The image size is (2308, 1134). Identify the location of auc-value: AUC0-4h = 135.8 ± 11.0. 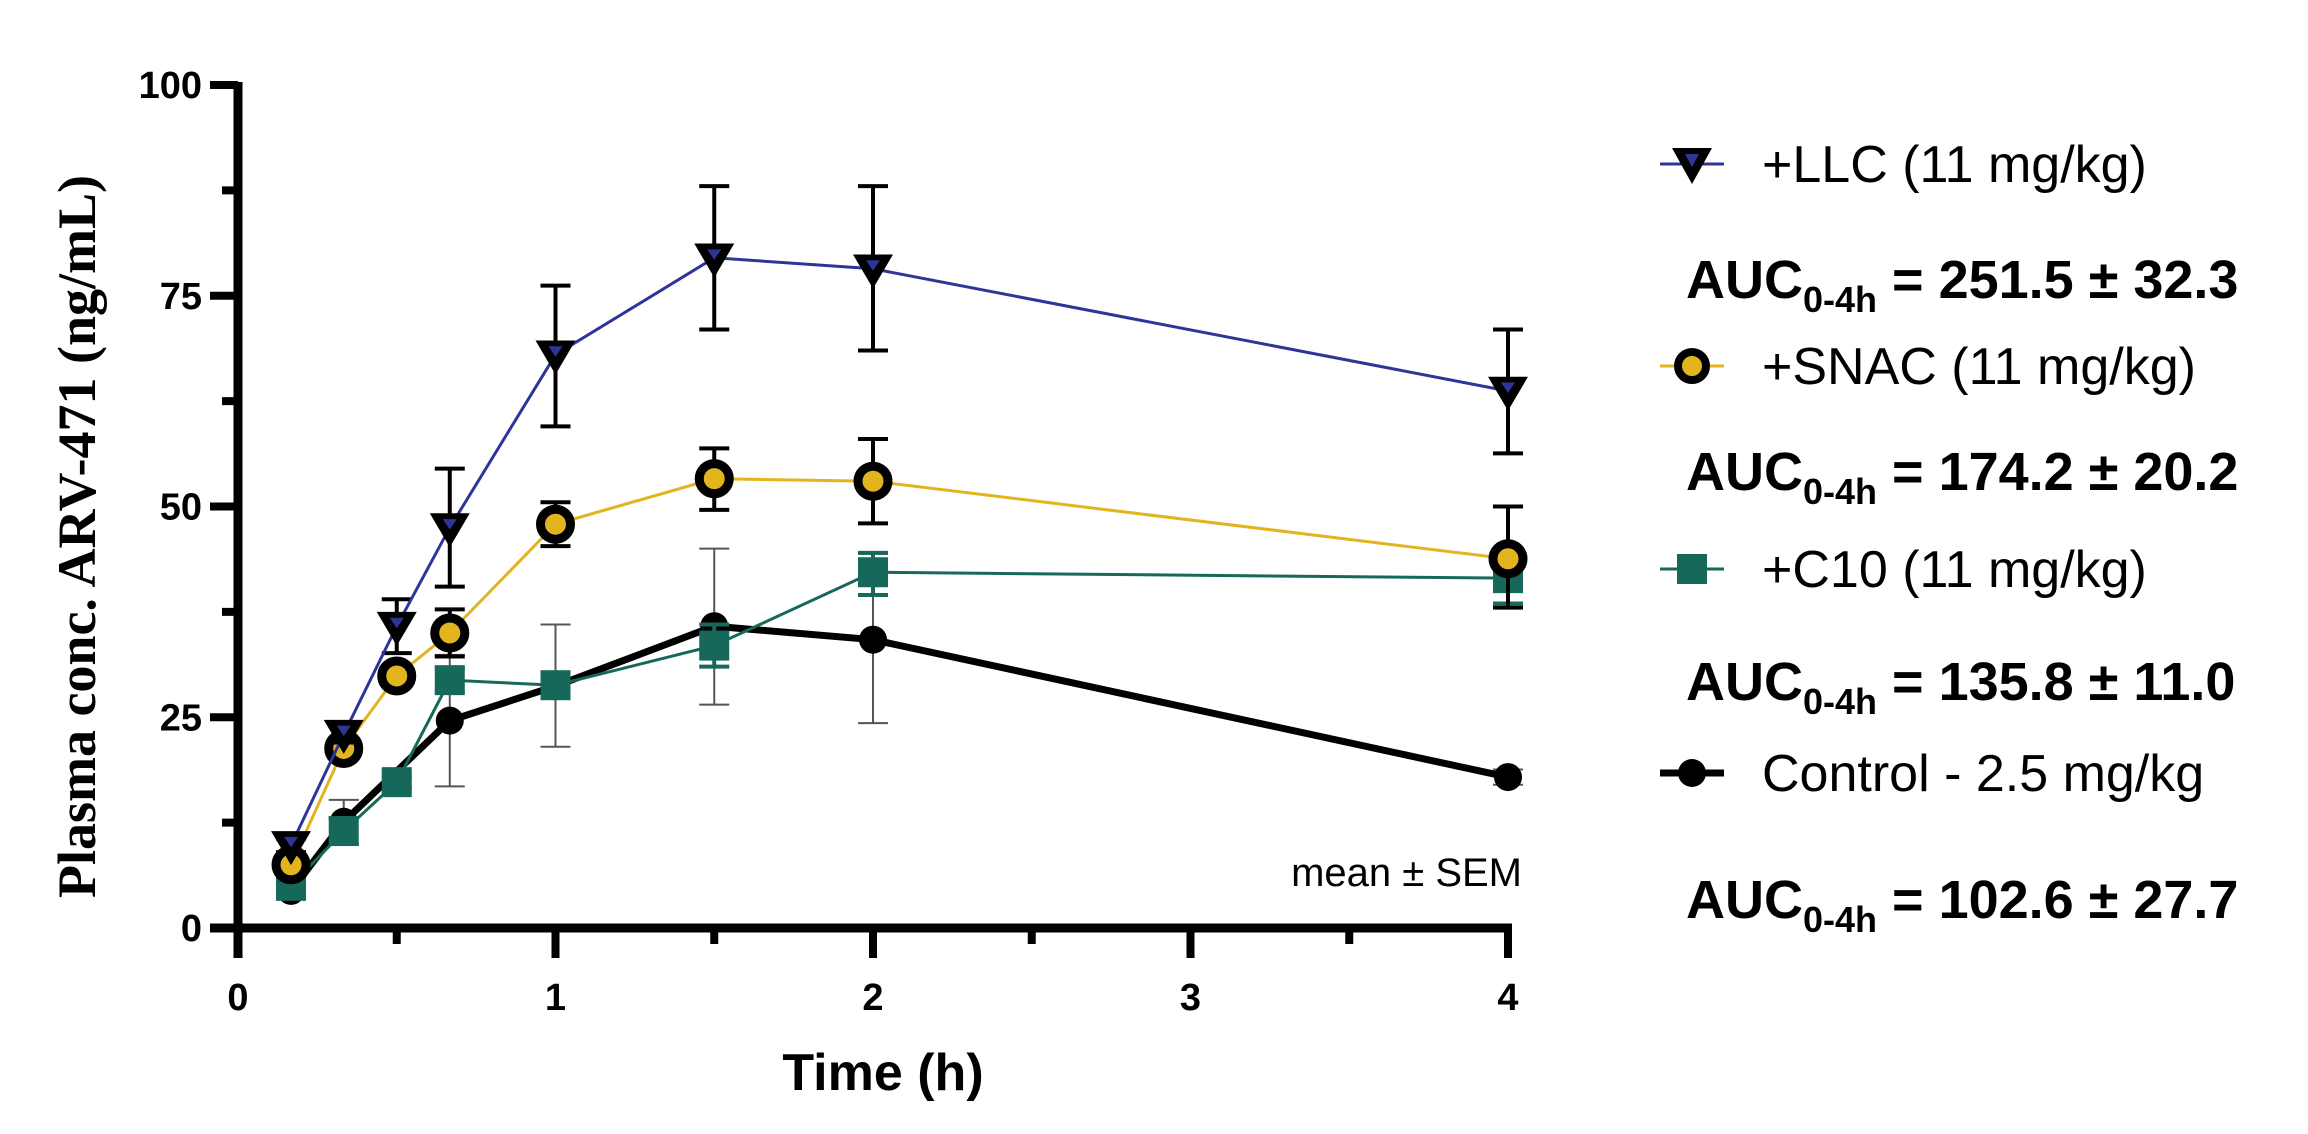
(1960, 687).